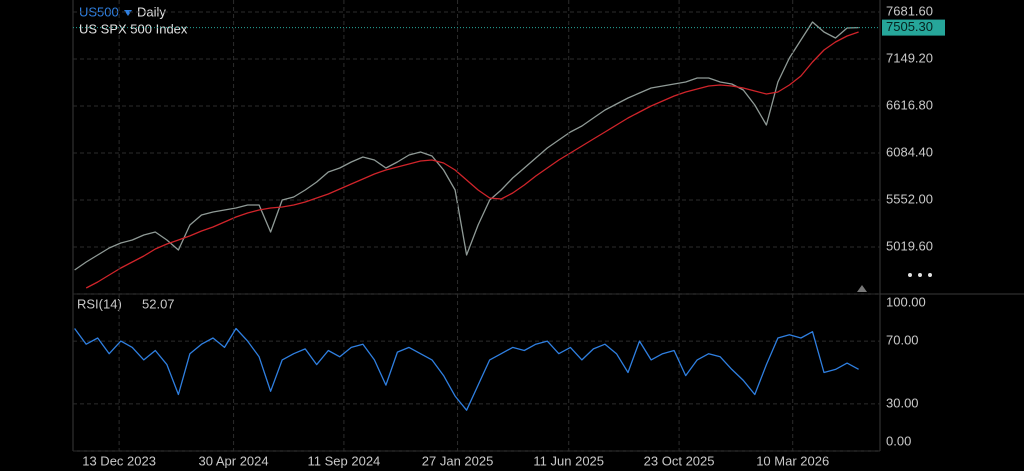  Describe the element at coordinates (568, 460) in the screenshot. I see `x-tick-label: 11 Jun 2025` at that location.